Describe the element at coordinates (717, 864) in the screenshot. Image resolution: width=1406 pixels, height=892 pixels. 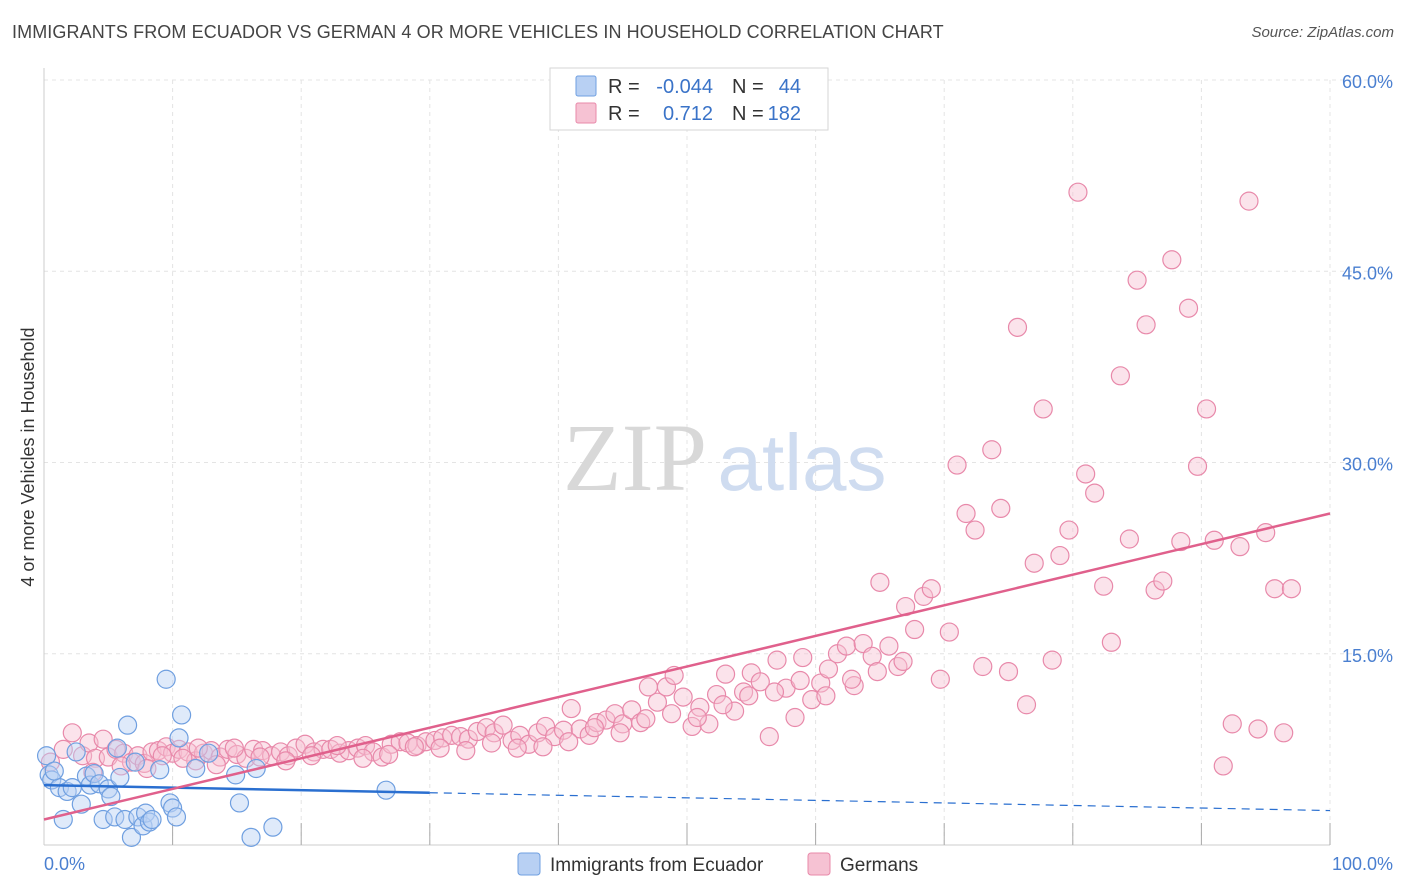
I see `series-legend: Immigrants from Ecuador Germans` at that location.